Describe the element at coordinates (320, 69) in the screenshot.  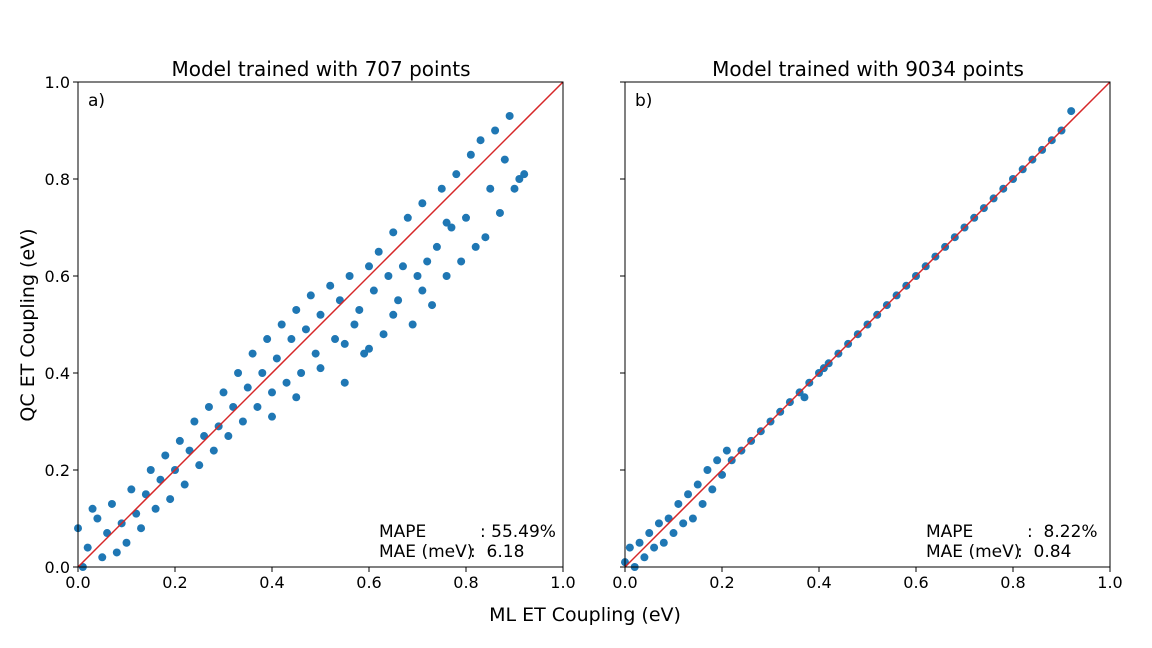
I see `panel-a-title: Model trained with 707 points` at that location.